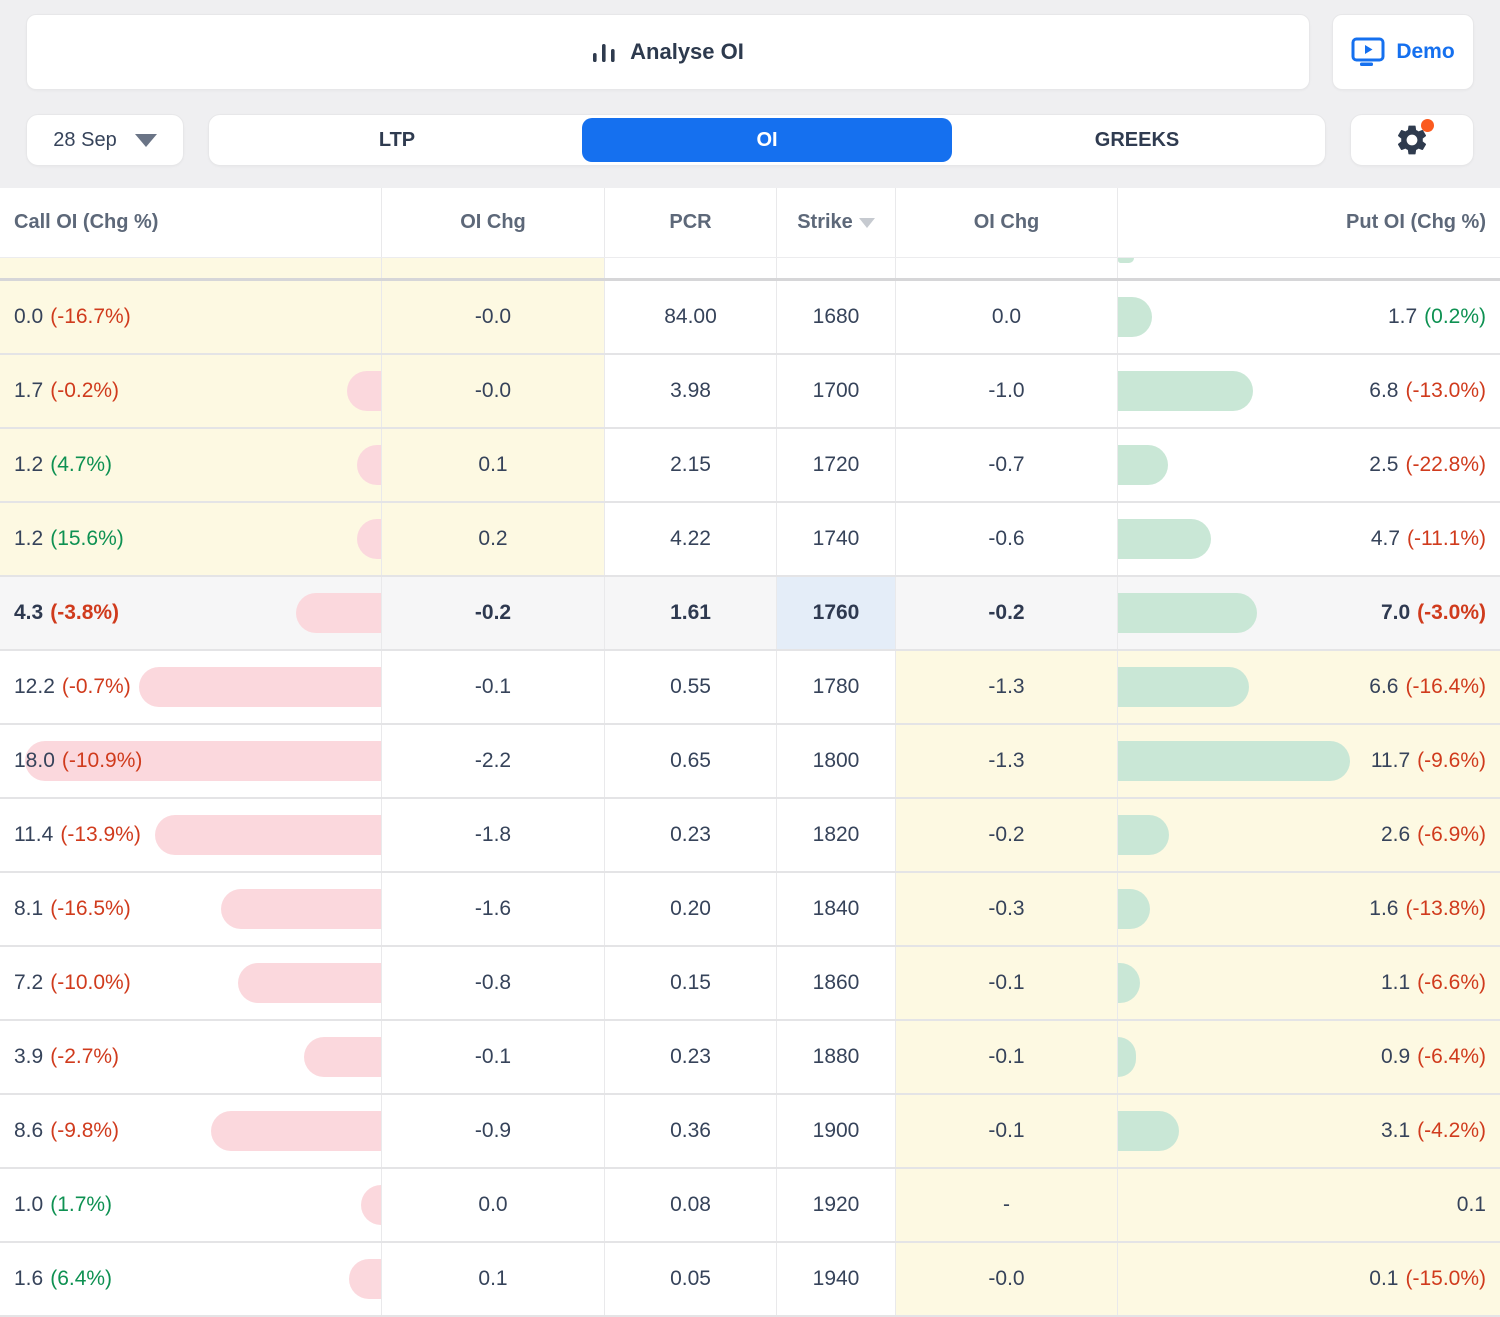 The height and width of the screenshot is (1317, 1500). What do you see at coordinates (29, 1056) in the screenshot?
I see `call-oi-value: 3.9` at bounding box center [29, 1056].